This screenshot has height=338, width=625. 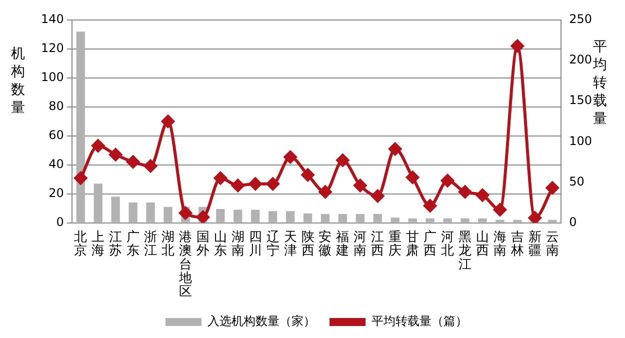 I want to click on x-tick-label: 上海, so click(x=98, y=244).